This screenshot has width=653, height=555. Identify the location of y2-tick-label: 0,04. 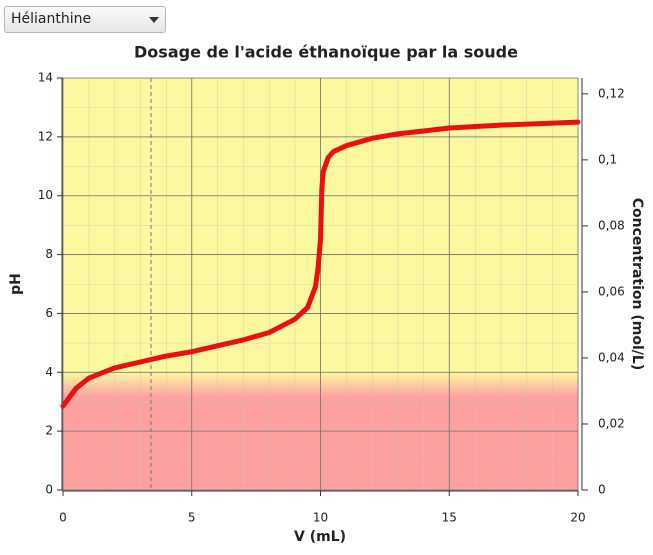
(611, 357).